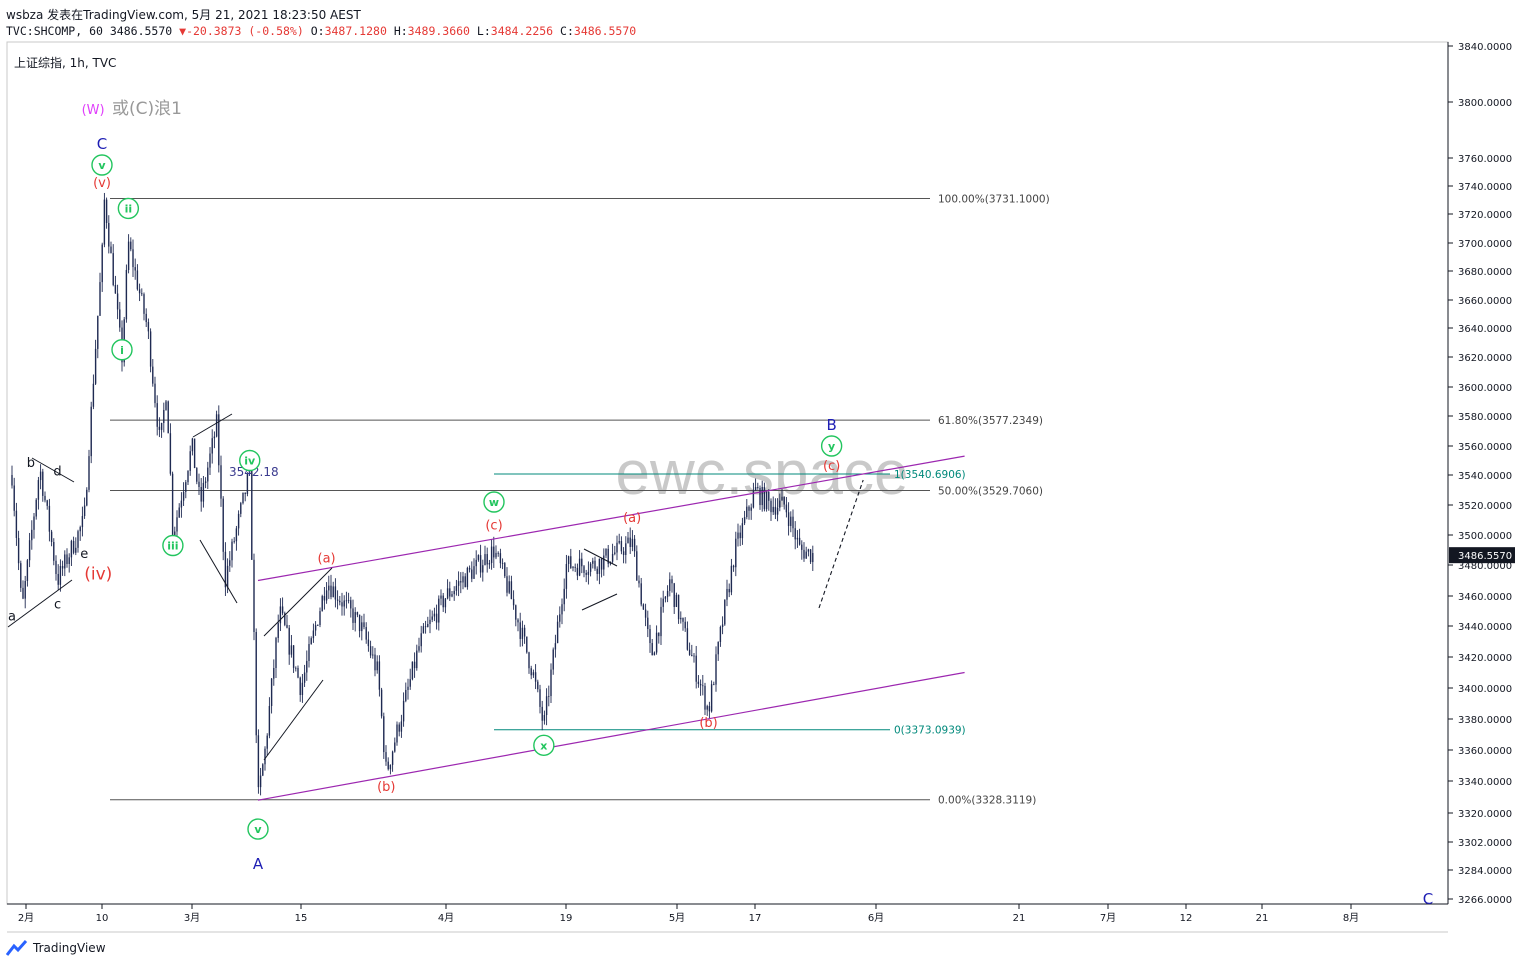  What do you see at coordinates (1485, 556) in the screenshot?
I see `current-price-label: 3486.5570` at bounding box center [1485, 556].